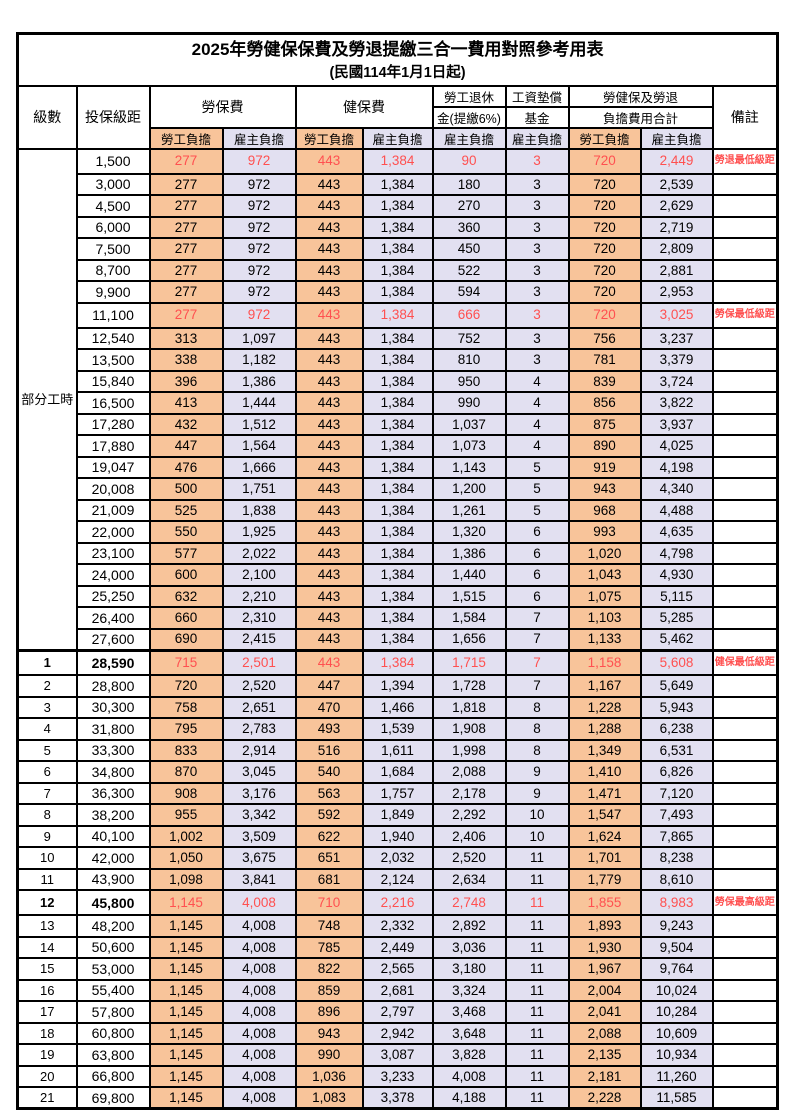 This screenshot has width=791, height=1120. Describe the element at coordinates (113, 161) in the screenshot. I see `bracket-cell: 1,500` at that location.